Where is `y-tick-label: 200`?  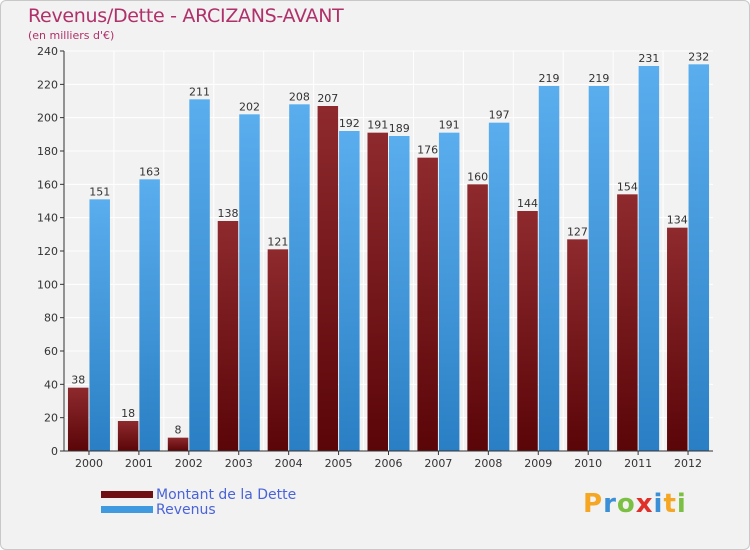
y-tick-label: 200 is located at coordinates (47, 118).